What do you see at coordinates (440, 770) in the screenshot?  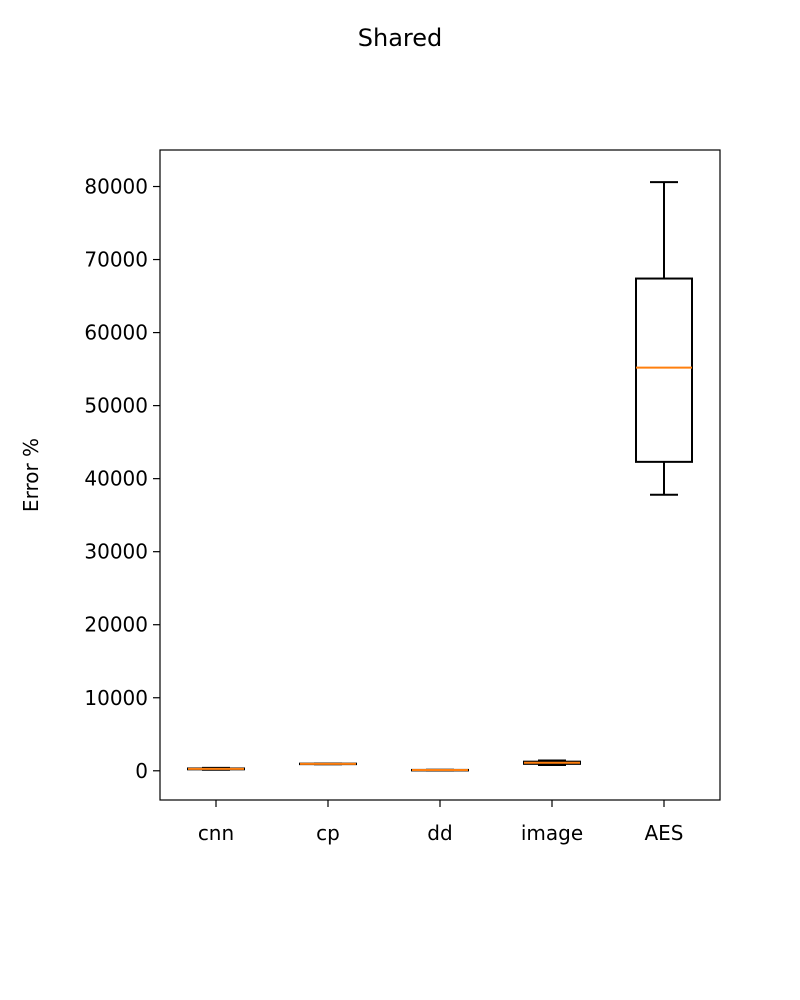 I see `box-dd` at bounding box center [440, 770].